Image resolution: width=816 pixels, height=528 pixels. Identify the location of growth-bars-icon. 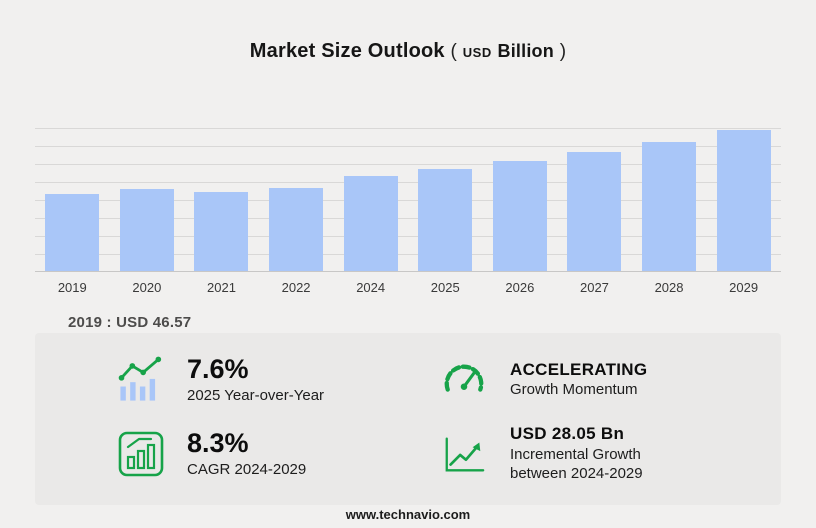
(141, 454).